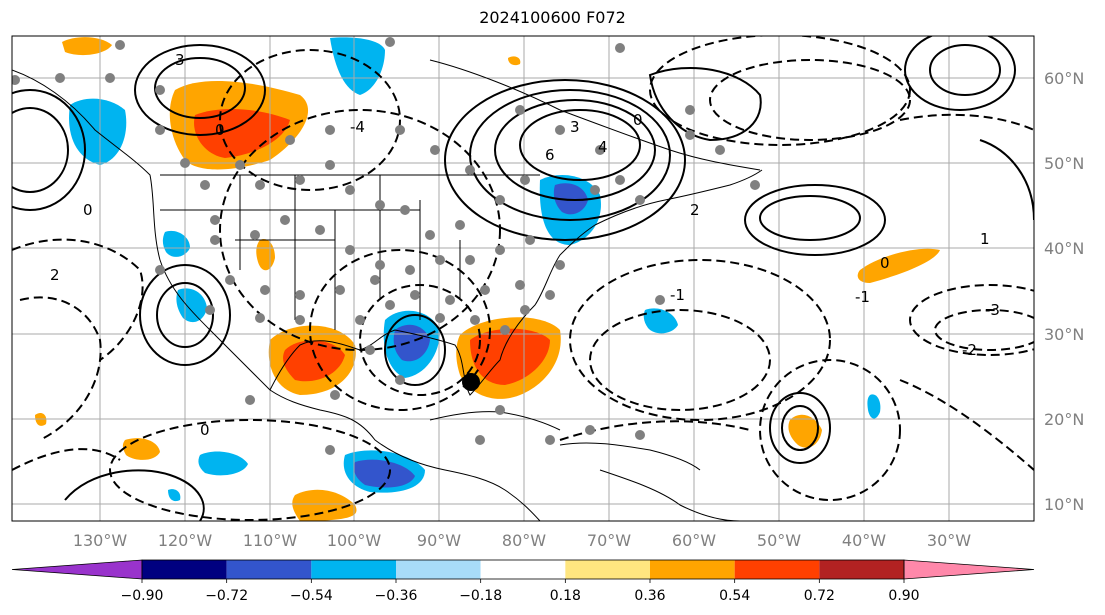  What do you see at coordinates (1064, 248) in the screenshot?
I see `lat-tick-label: 40°N` at bounding box center [1064, 248].